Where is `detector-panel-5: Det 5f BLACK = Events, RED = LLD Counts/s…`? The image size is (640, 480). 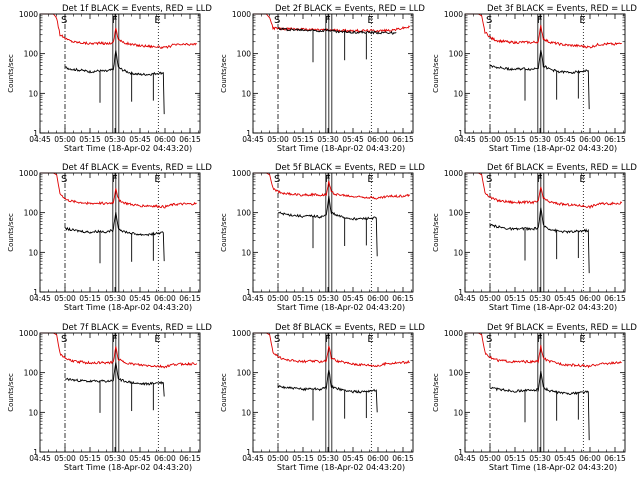 detector-panel-5: Det 5f BLACK = Events, RED = LLD Counts/s… is located at coordinates (322, 237).